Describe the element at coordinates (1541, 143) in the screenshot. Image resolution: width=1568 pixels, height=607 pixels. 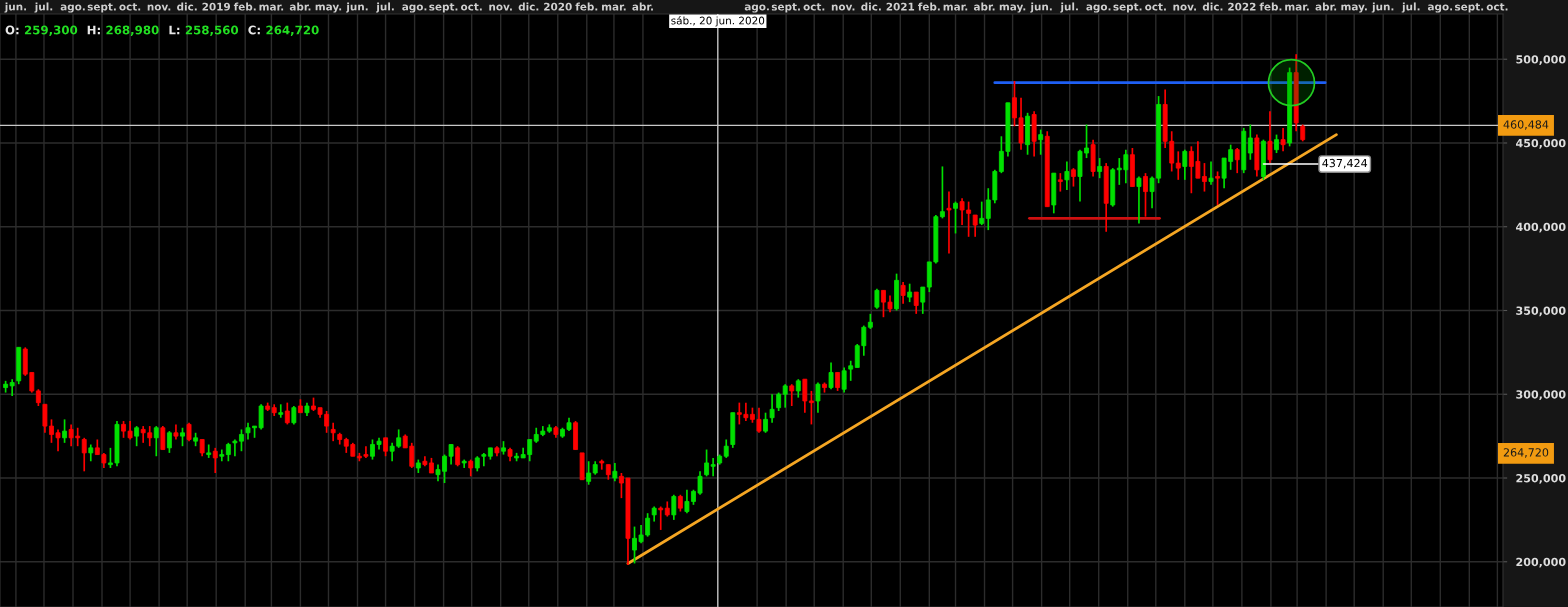
I see `y-tick-label: 450,000` at that location.